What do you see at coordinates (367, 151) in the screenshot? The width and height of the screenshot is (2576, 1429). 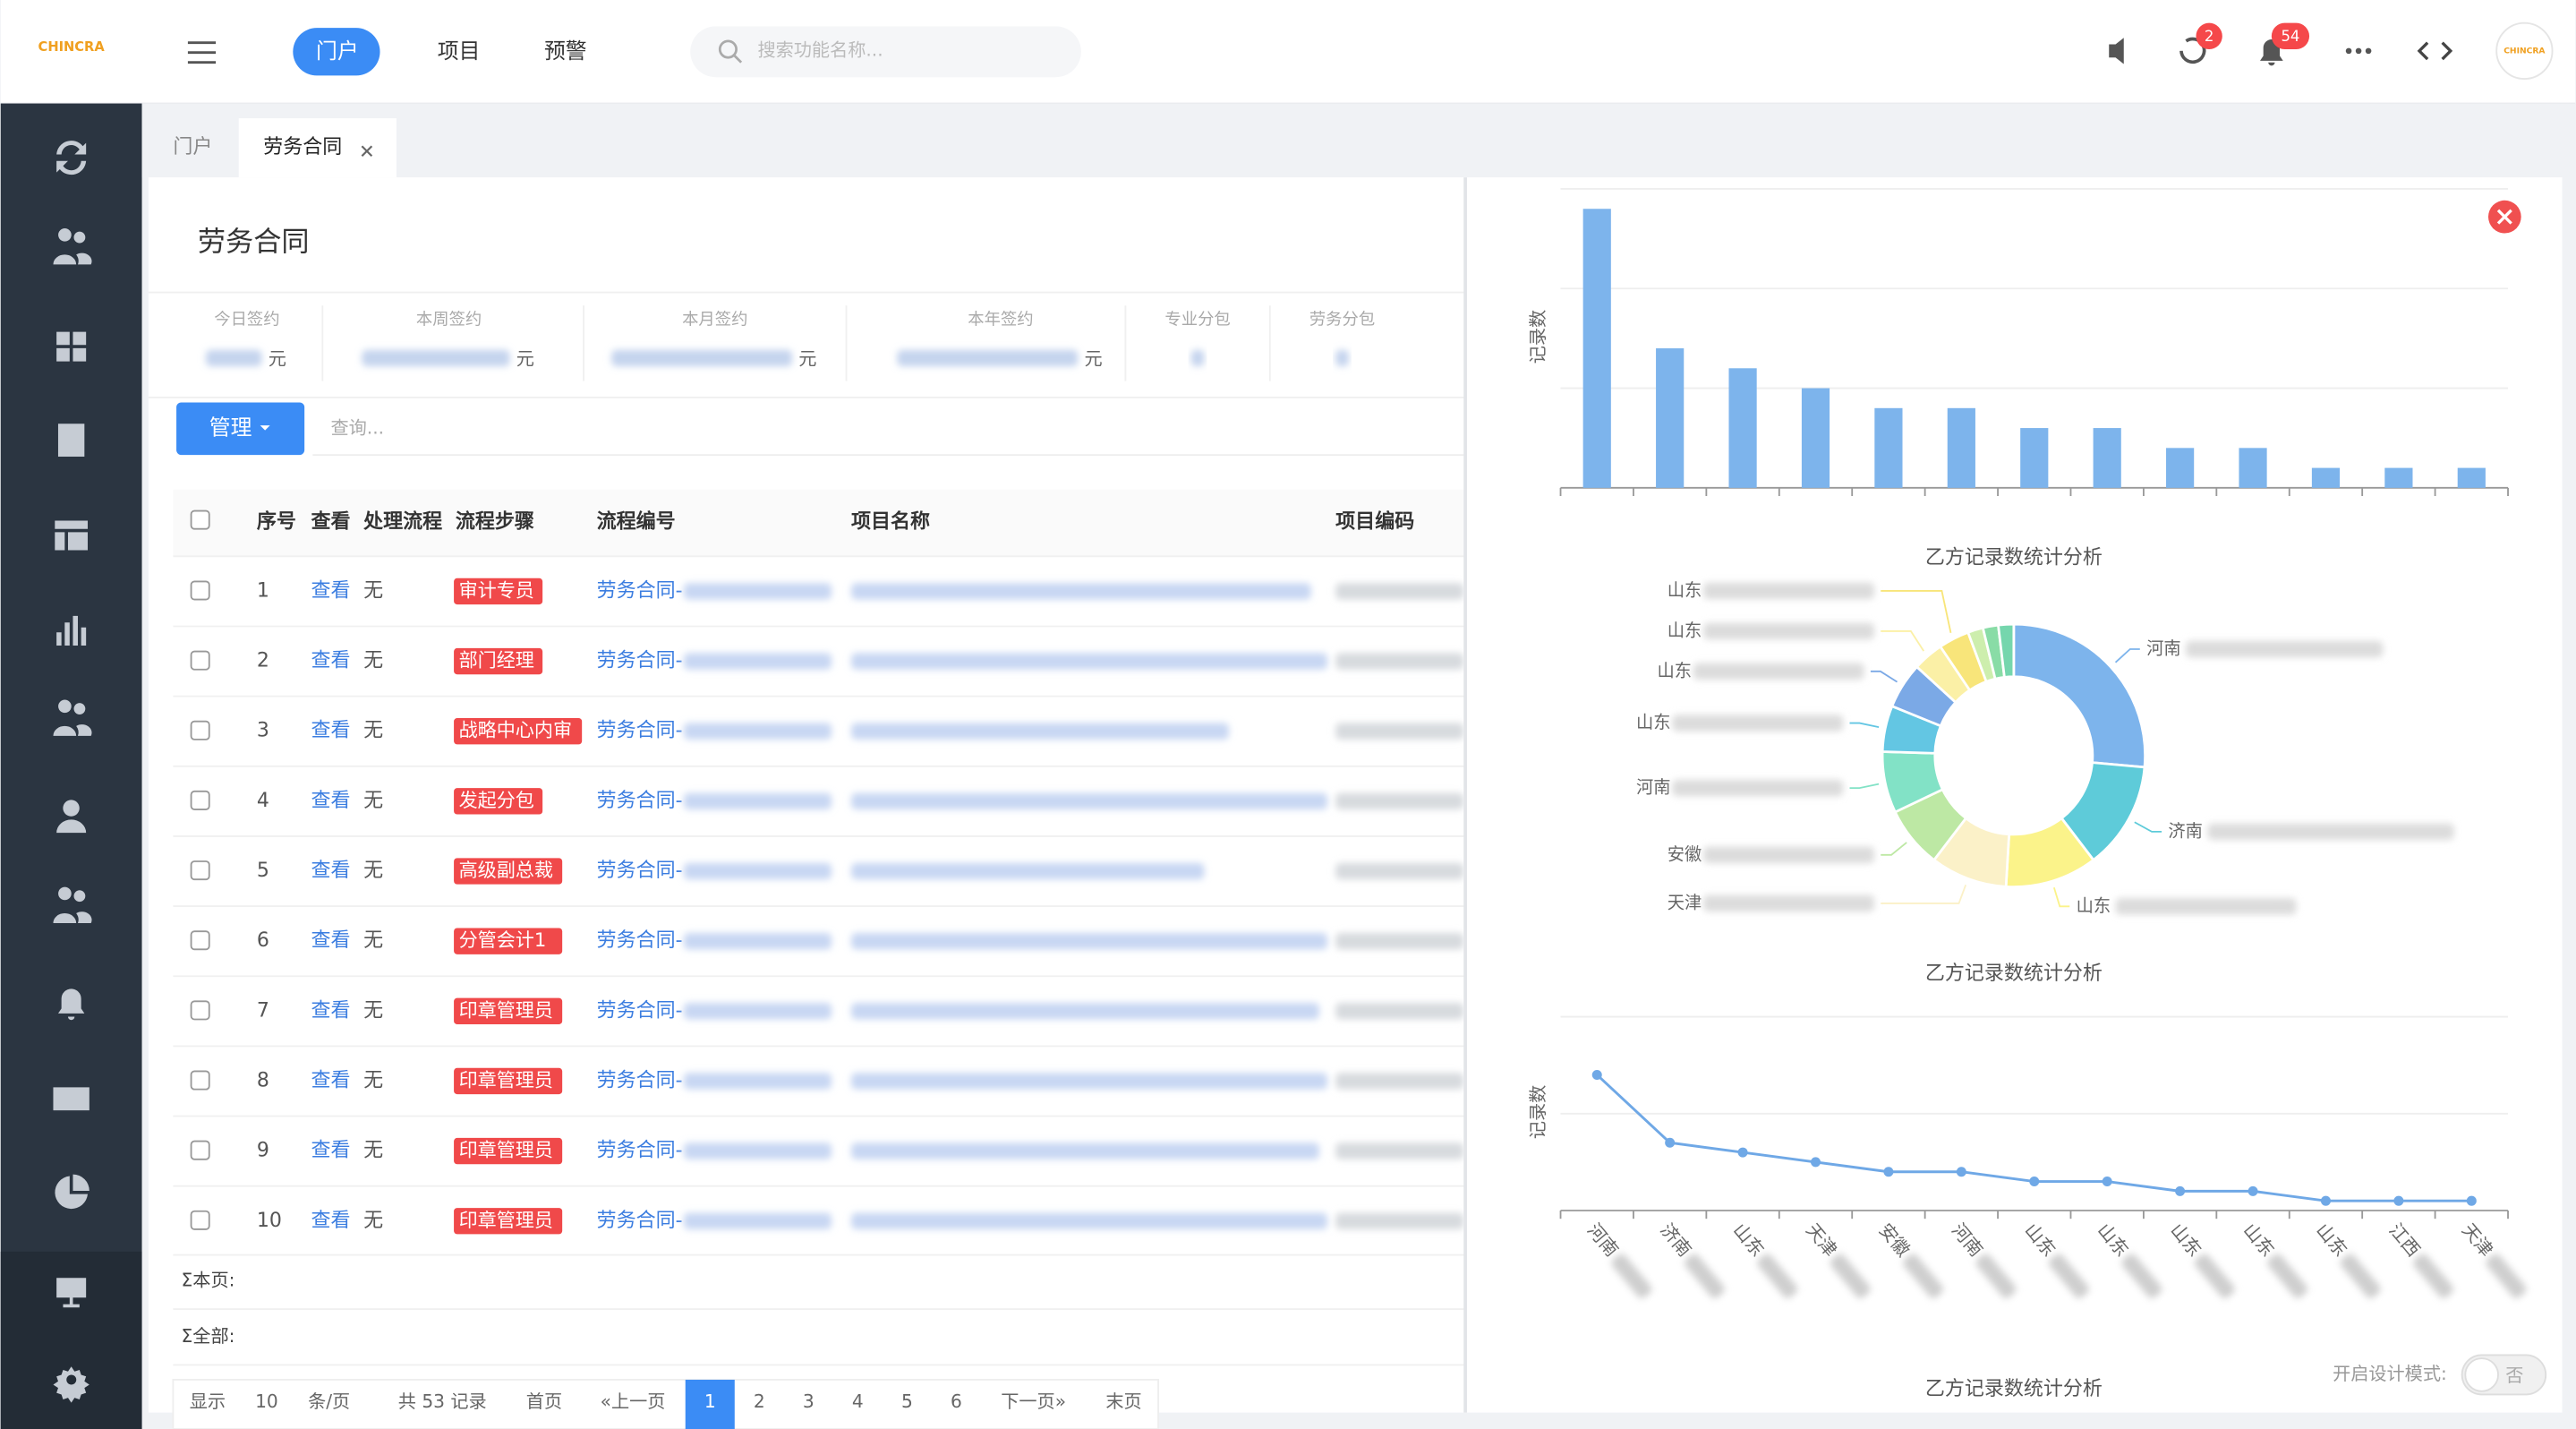 I see `tab-close` at bounding box center [367, 151].